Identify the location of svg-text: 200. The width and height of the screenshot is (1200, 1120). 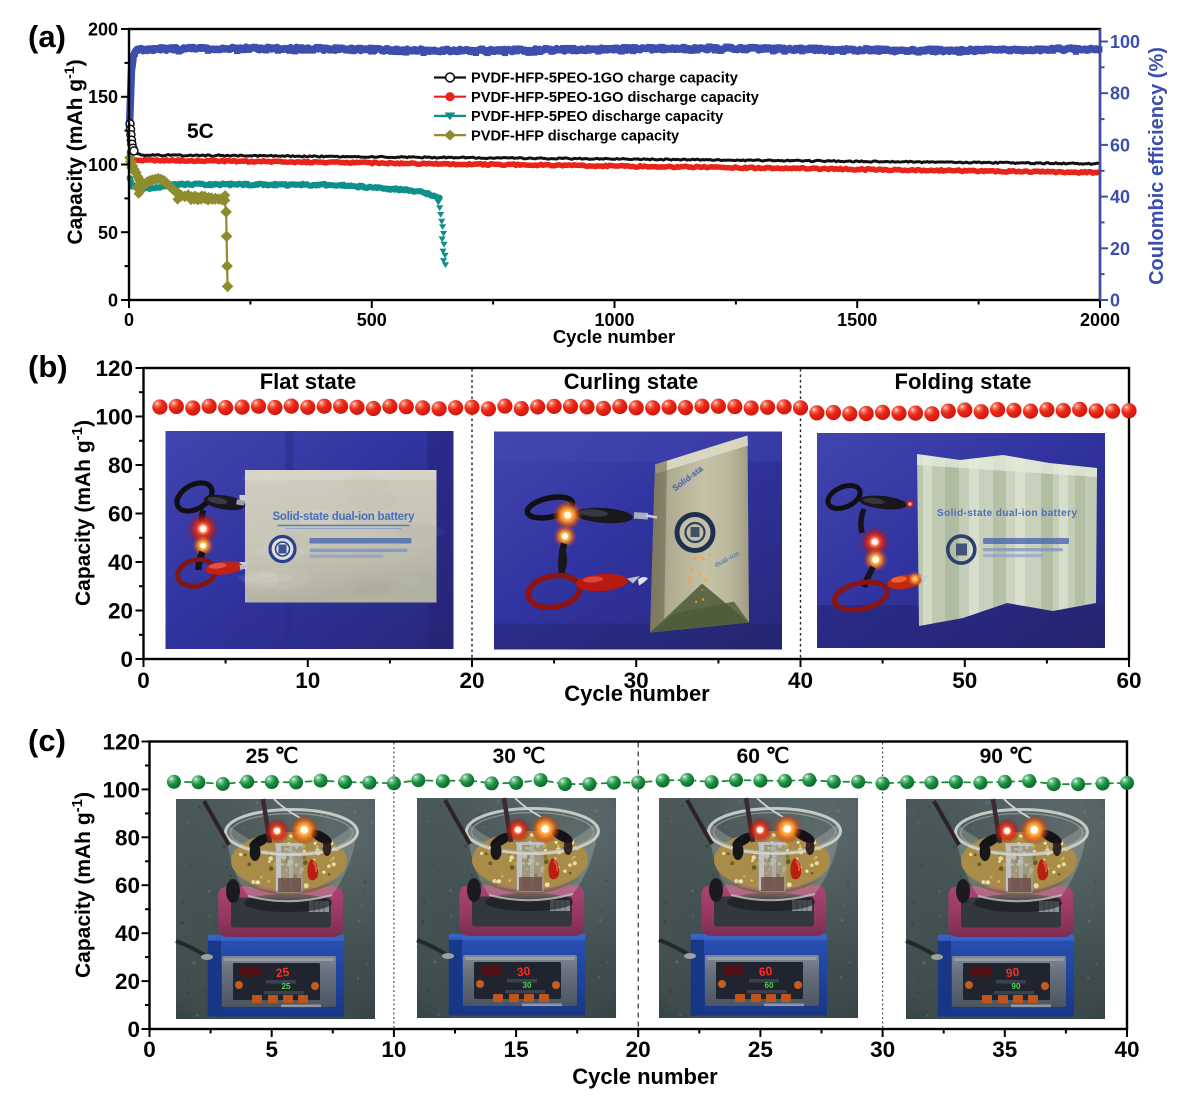
(103, 30).